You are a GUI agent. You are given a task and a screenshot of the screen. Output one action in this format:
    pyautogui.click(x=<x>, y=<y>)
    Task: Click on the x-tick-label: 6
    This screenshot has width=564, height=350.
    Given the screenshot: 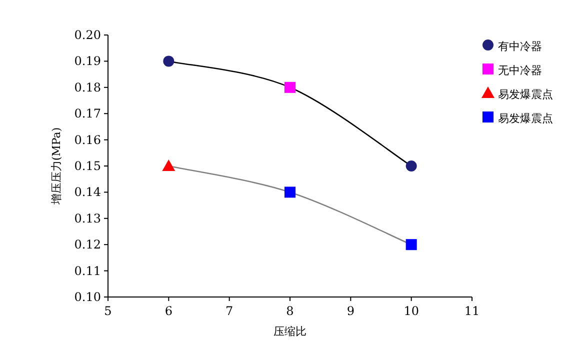 What is the action you would take?
    pyautogui.click(x=168, y=311)
    